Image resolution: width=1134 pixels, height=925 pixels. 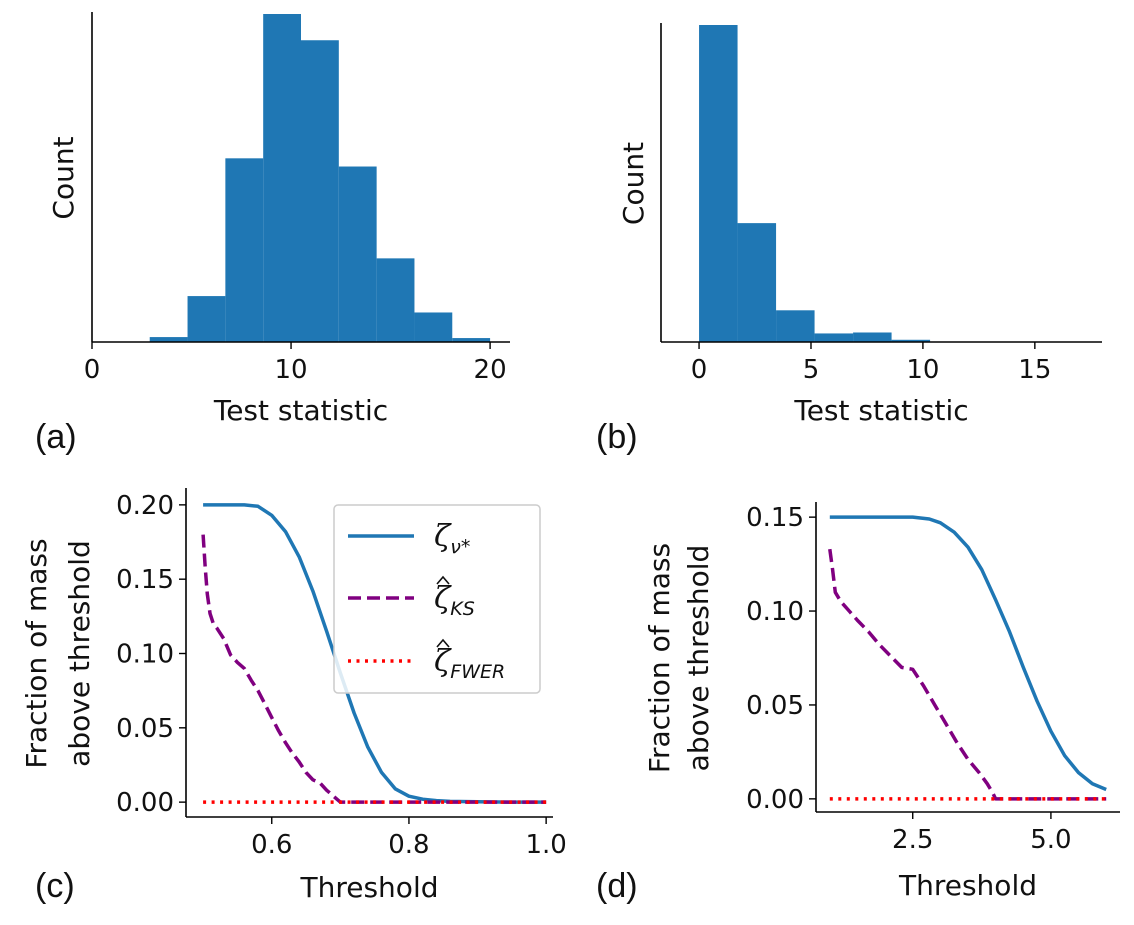 I want to click on legend-label-subscript: KS, so click(x=462, y=609).